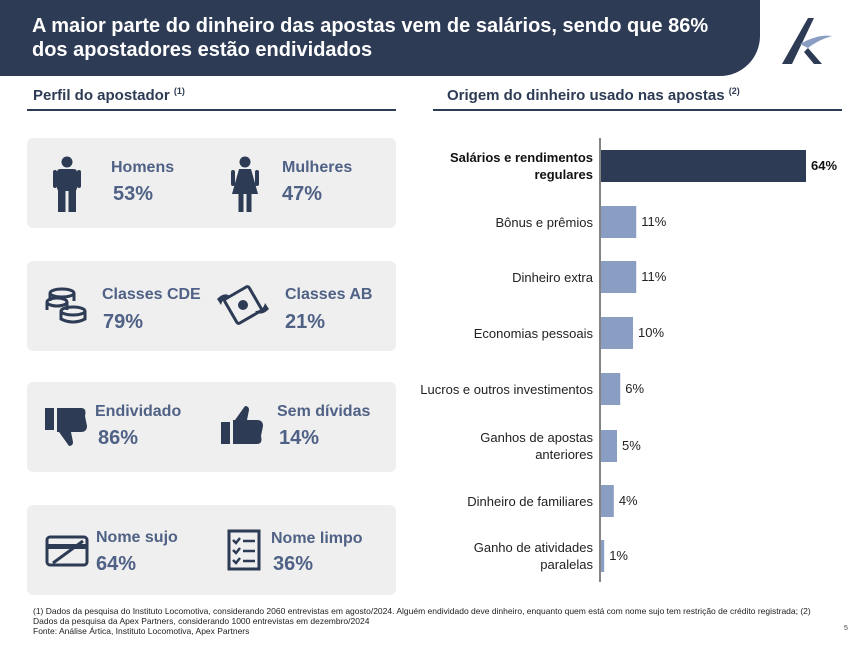 The image size is (862, 649). Describe the element at coordinates (66, 305) in the screenshot. I see `coins-icon` at that location.